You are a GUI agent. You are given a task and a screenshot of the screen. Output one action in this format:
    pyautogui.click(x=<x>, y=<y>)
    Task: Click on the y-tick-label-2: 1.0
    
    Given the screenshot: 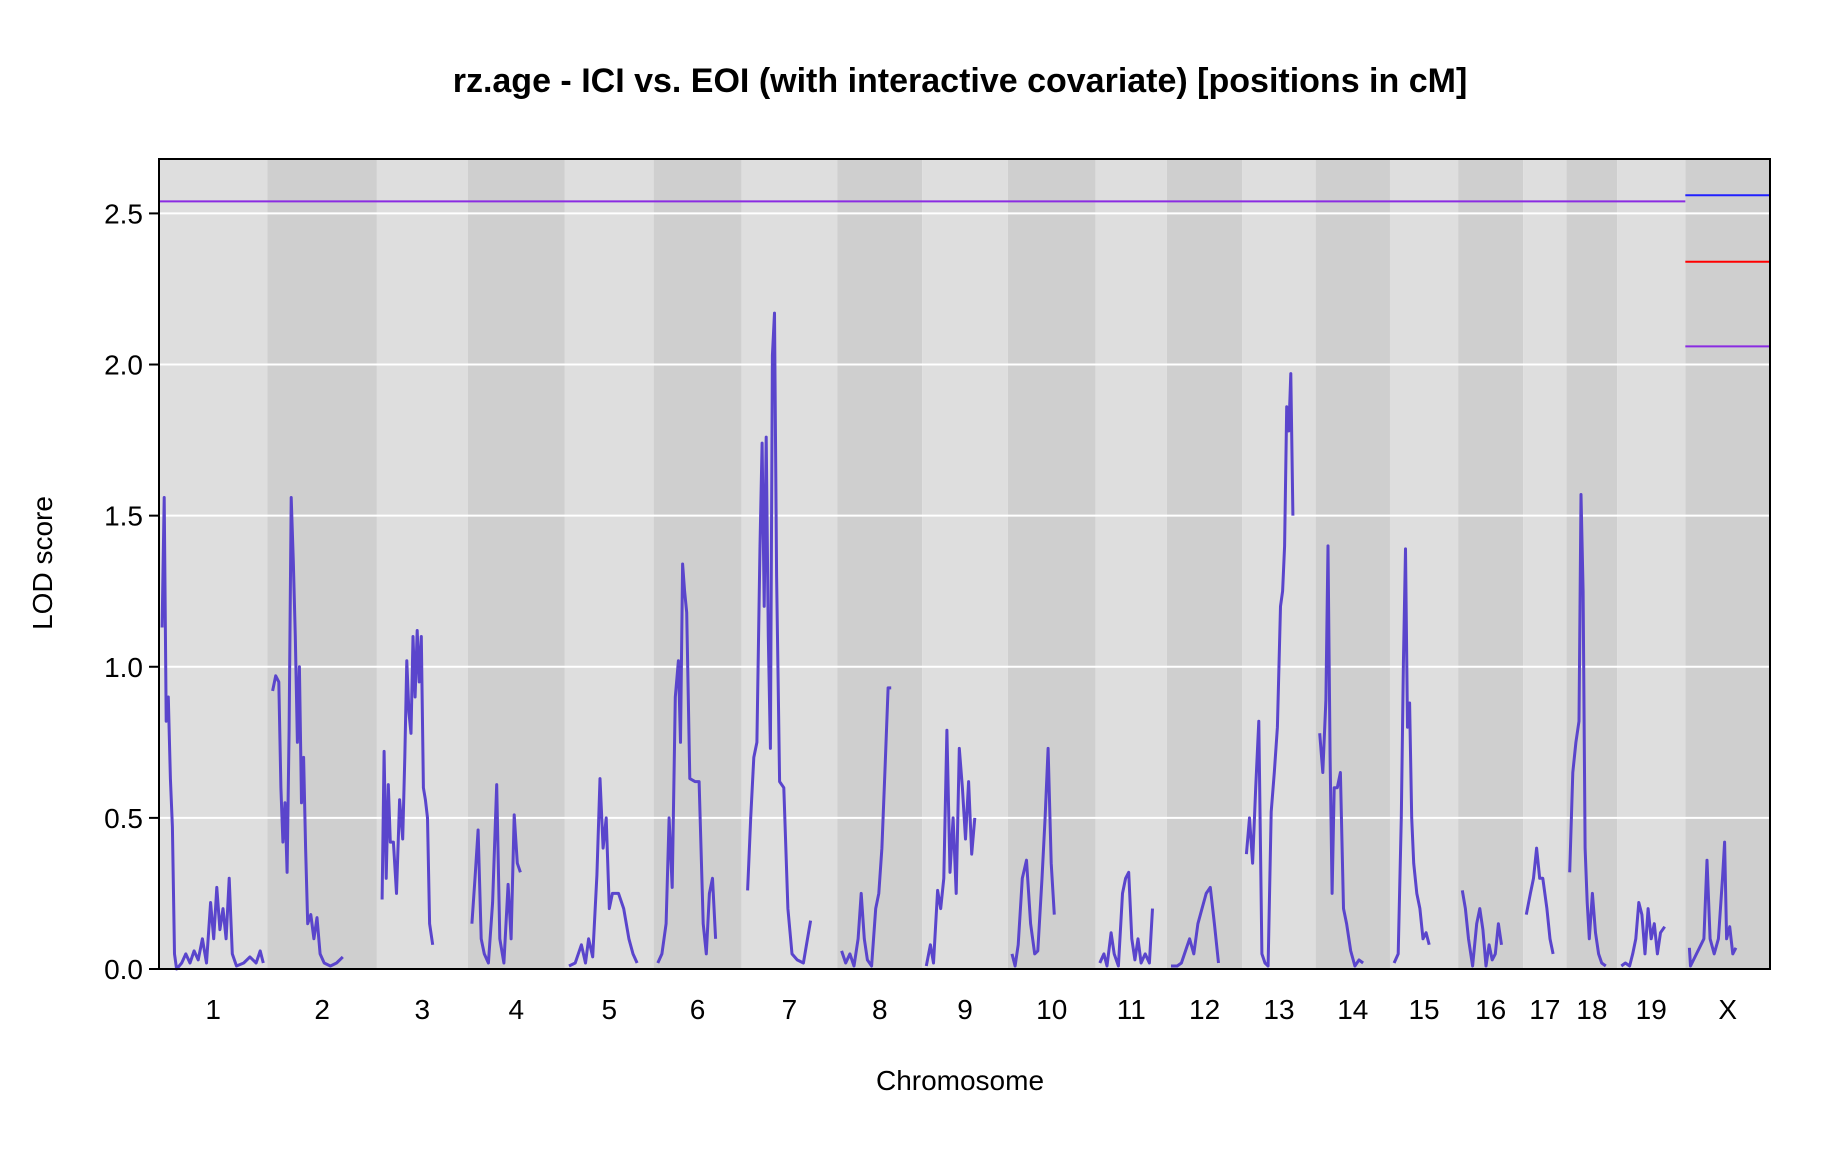 What is the action you would take?
    pyautogui.click(x=123, y=667)
    